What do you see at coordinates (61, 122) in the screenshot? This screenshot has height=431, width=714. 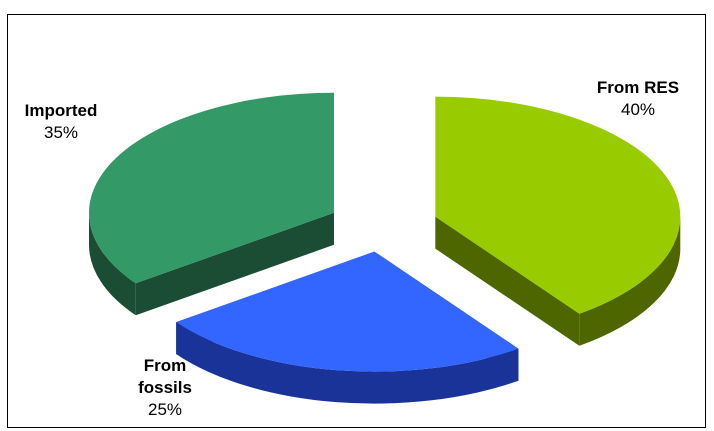 I see `slice-label-imported: Imported 35%` at bounding box center [61, 122].